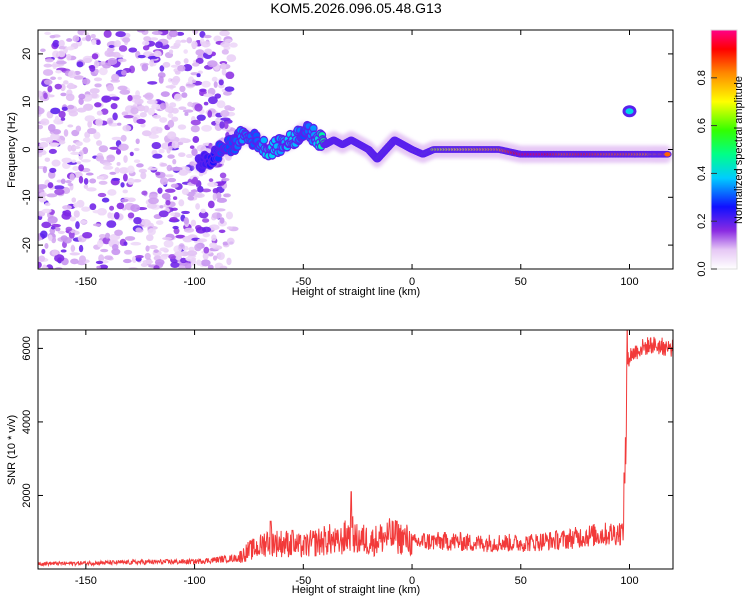  I want to click on snr-y-tick-label: 4000, so click(27, 422).